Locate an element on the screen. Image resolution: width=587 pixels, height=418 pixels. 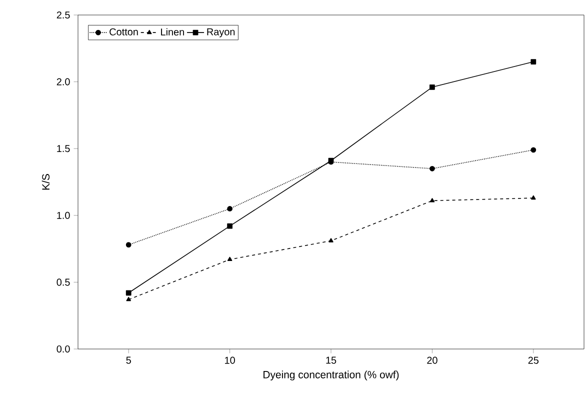
x-tick-label: 5 is located at coordinates (128, 360).